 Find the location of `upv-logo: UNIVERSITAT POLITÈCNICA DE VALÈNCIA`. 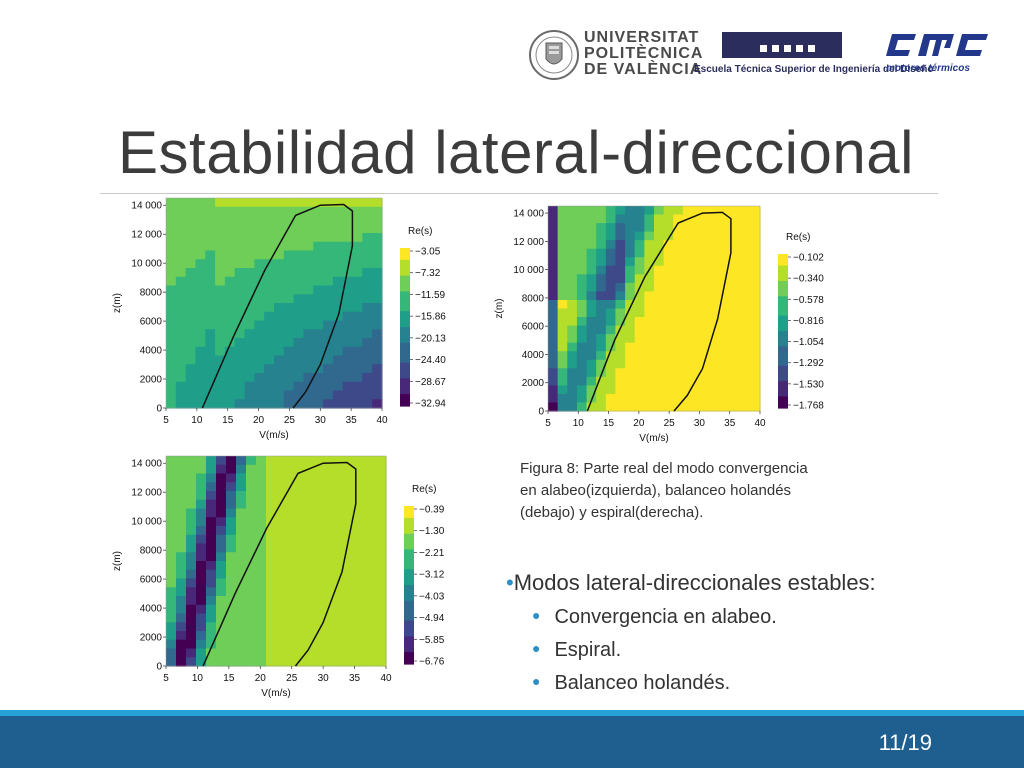

upv-logo: UNIVERSITAT POLITÈCNICA DE VALÈNCIA is located at coordinates (615, 55).